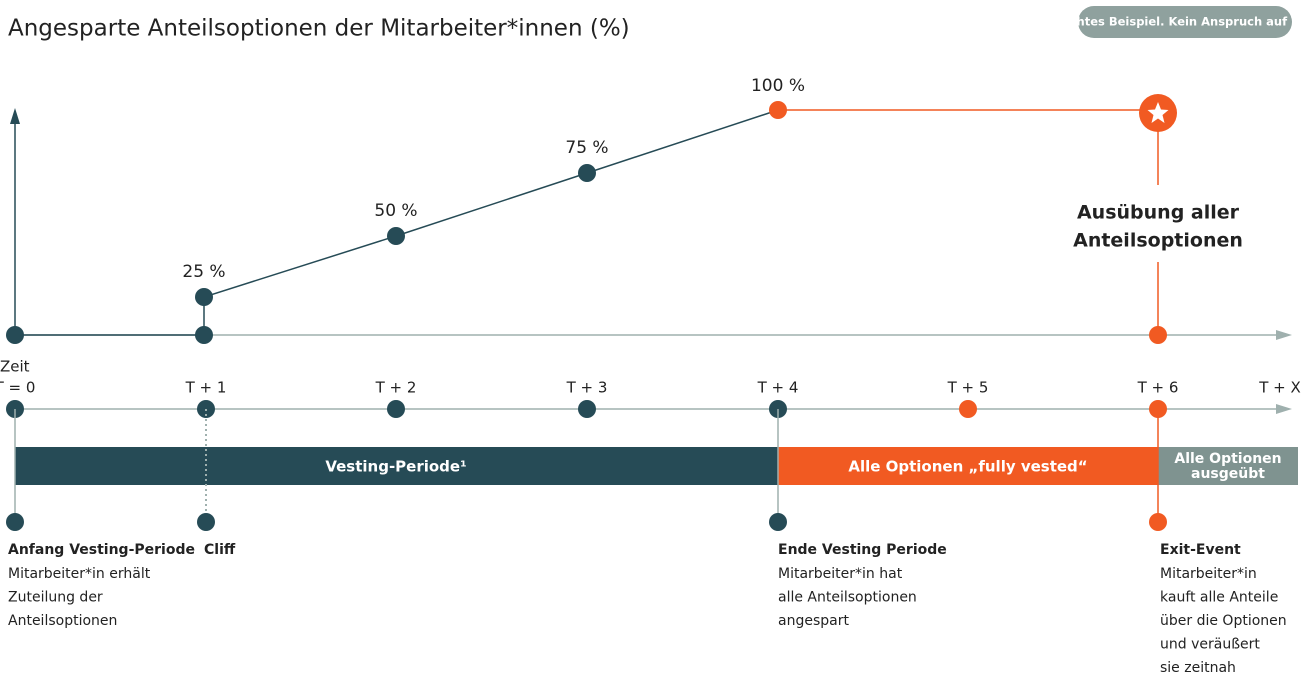 The height and width of the screenshot is (676, 1312). I want to click on event-text: Mitarbeiter*in hat, so click(840, 574).